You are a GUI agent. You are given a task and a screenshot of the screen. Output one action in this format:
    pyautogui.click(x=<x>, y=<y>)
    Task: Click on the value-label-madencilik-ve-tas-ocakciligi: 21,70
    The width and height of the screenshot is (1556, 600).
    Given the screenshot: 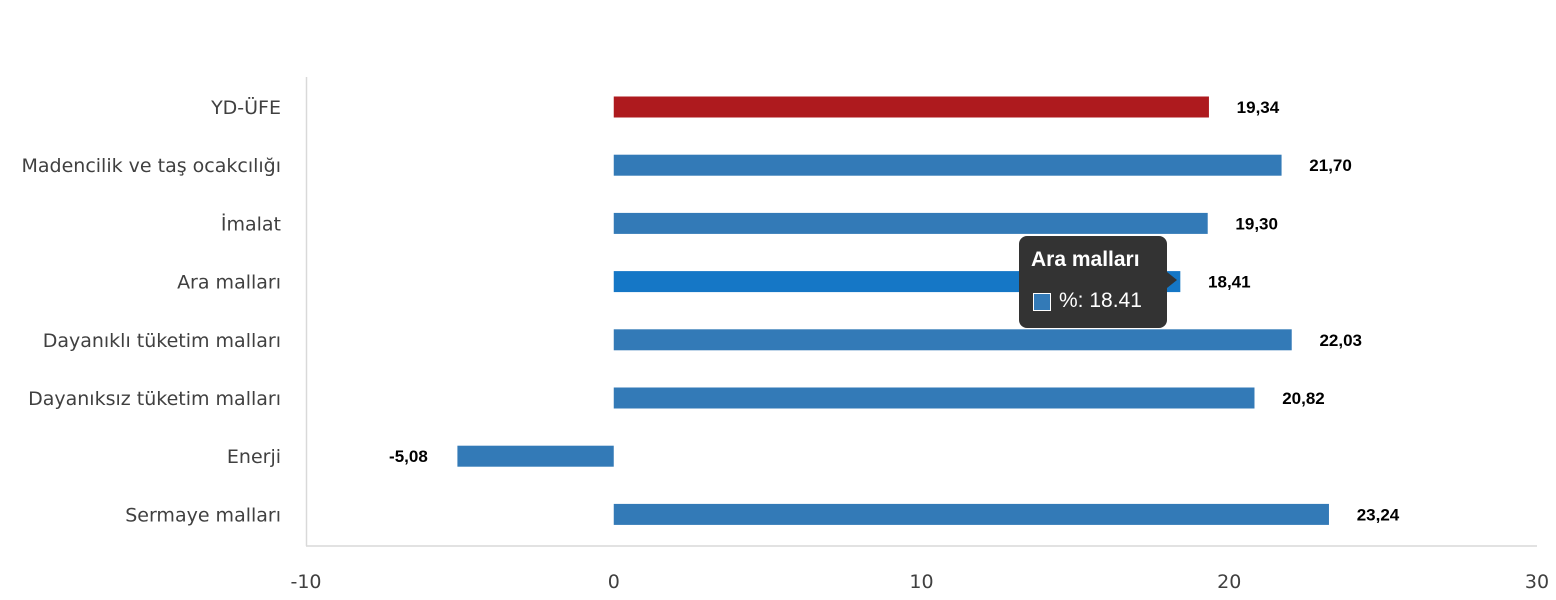 What is the action you would take?
    pyautogui.click(x=1330, y=165)
    